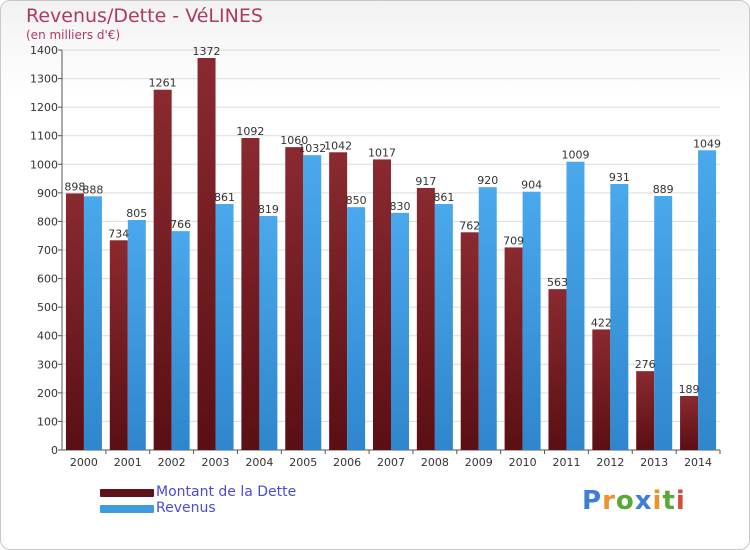 This screenshot has width=750, height=550. Describe the element at coordinates (84, 462) in the screenshot. I see `x-tick-label: 2000` at that location.